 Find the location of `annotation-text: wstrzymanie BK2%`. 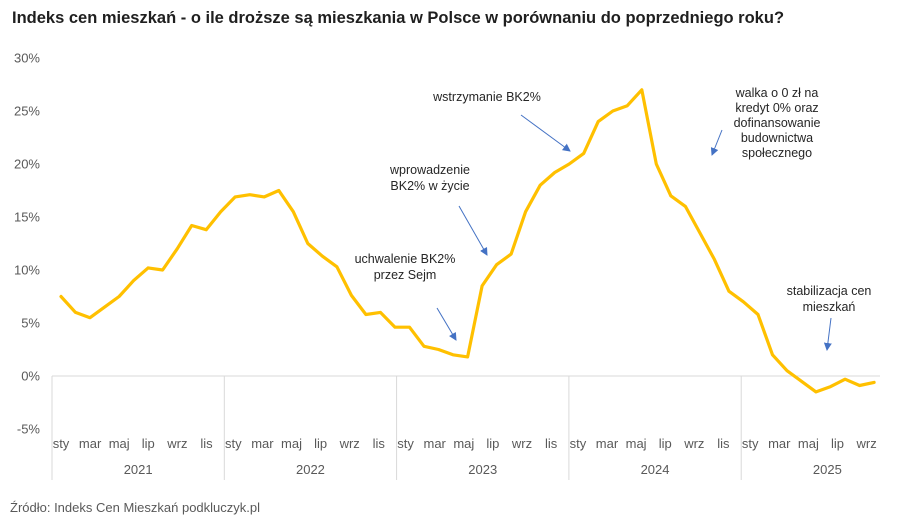

annotation-text: wstrzymanie BK2% is located at coordinates (486, 97).